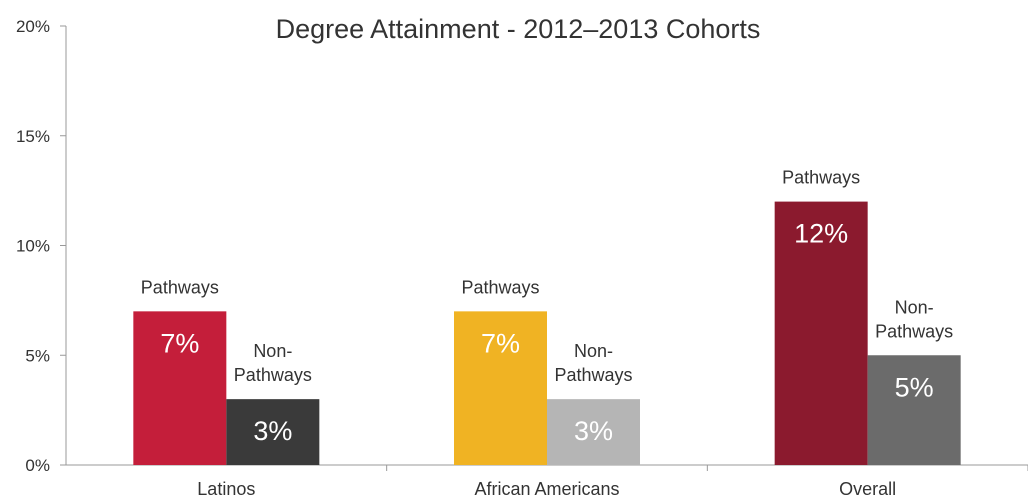 Image resolution: width=1028 pixels, height=504 pixels. What do you see at coordinates (518, 29) in the screenshot?
I see `chart-title: Degree Attainment - 2012–2013 Cohorts` at bounding box center [518, 29].